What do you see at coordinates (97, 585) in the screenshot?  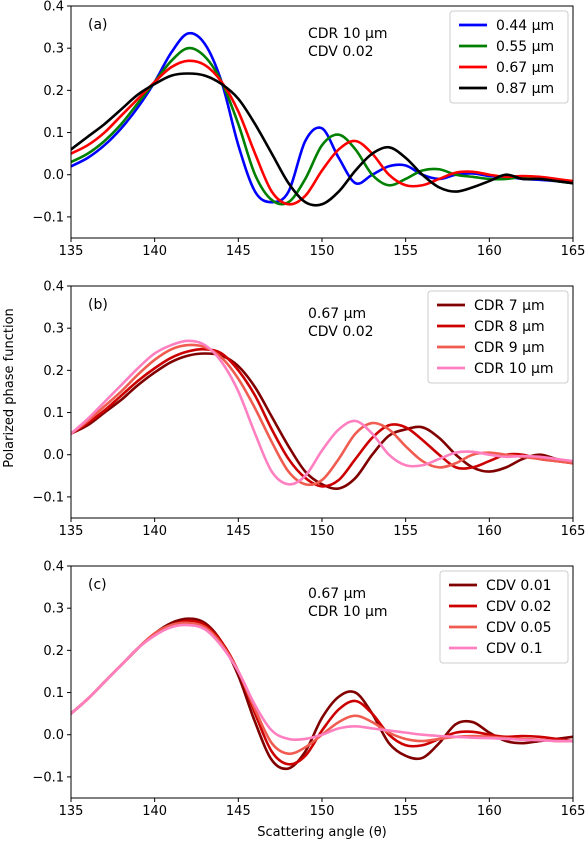 I see `panel-label: (c)` at bounding box center [97, 585].